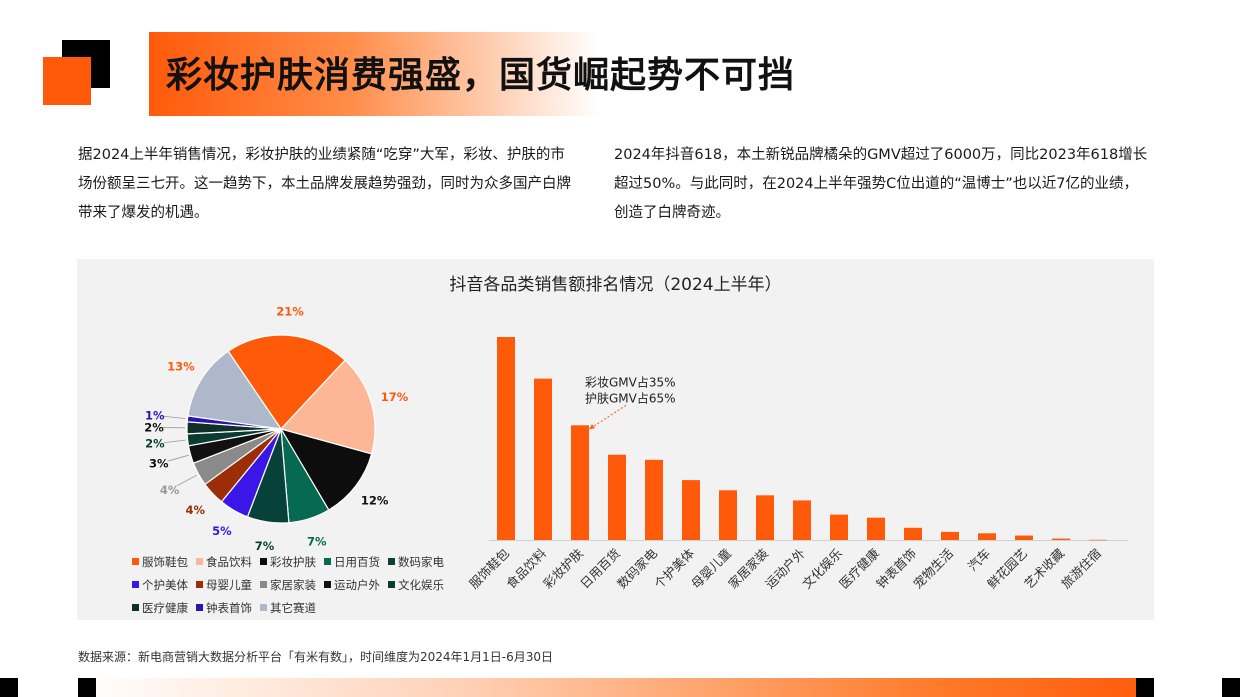 The image size is (1240, 697). Describe the element at coordinates (159, 464) in the screenshot. I see `pie-slice-label: 3%` at that location.